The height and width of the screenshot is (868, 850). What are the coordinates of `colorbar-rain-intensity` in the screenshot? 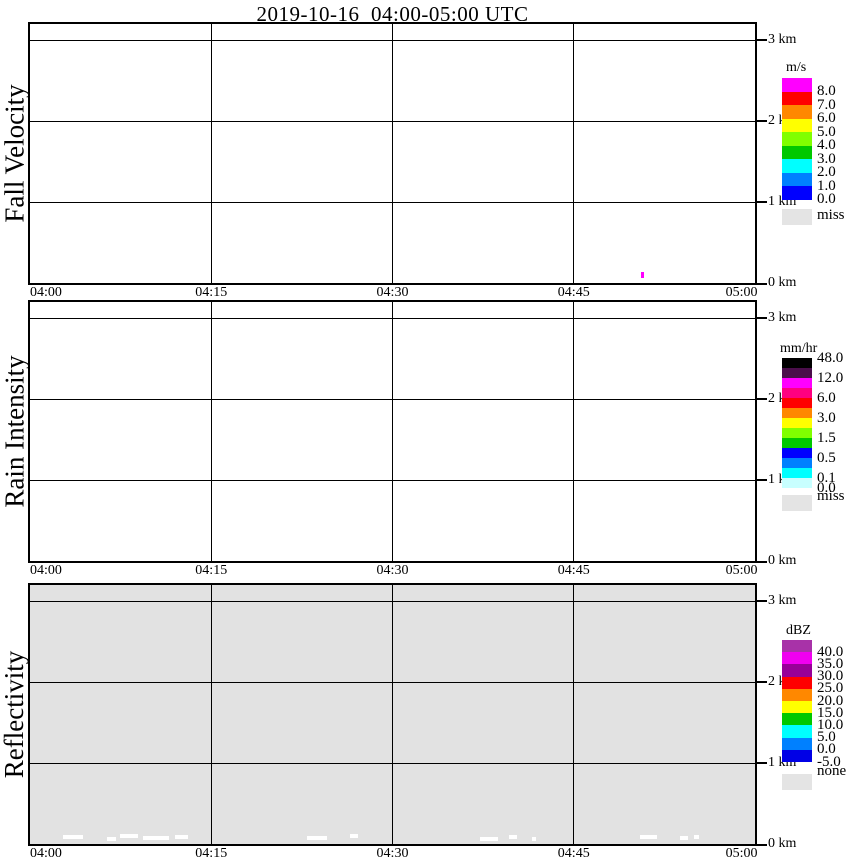 It's located at (797, 423).